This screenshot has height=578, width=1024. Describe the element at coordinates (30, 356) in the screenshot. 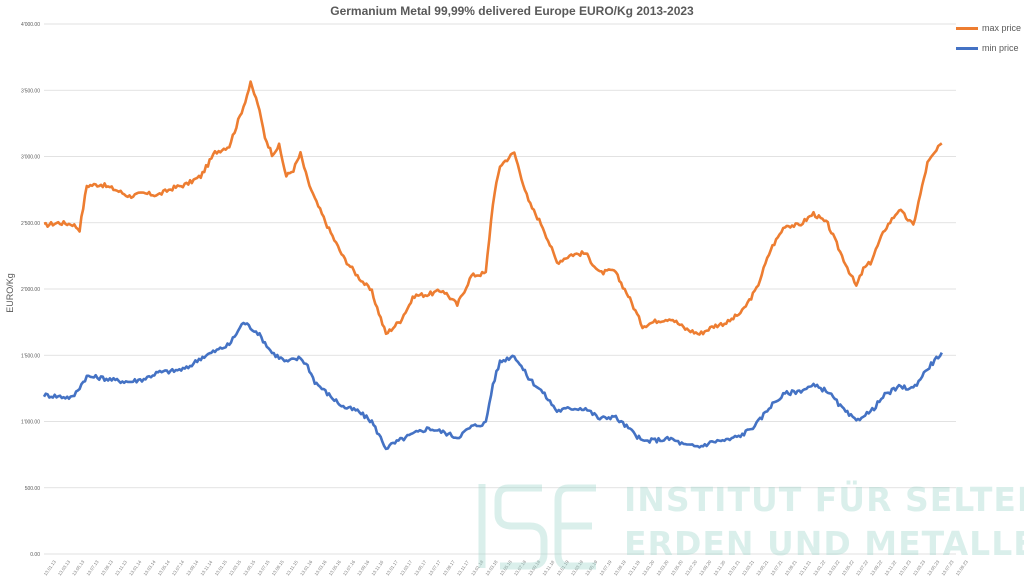

I see `y-tick-label: 1'500.00` at that location.